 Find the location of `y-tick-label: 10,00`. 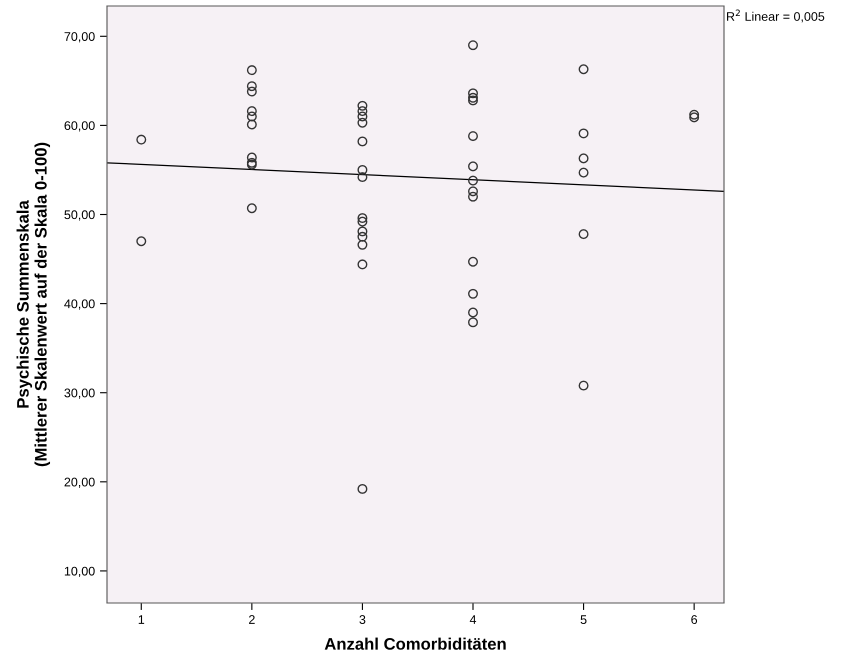

y-tick-label: 10,00 is located at coordinates (79, 572).